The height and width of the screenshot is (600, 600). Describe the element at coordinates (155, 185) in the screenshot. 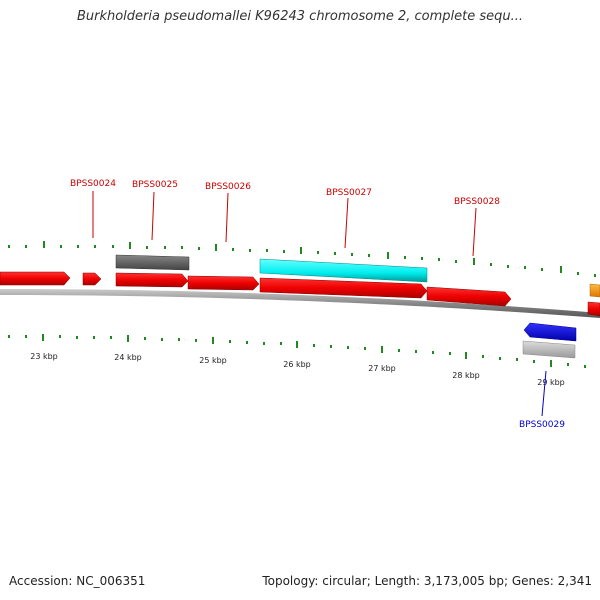

I see `gene-label: BPSS0025` at that location.